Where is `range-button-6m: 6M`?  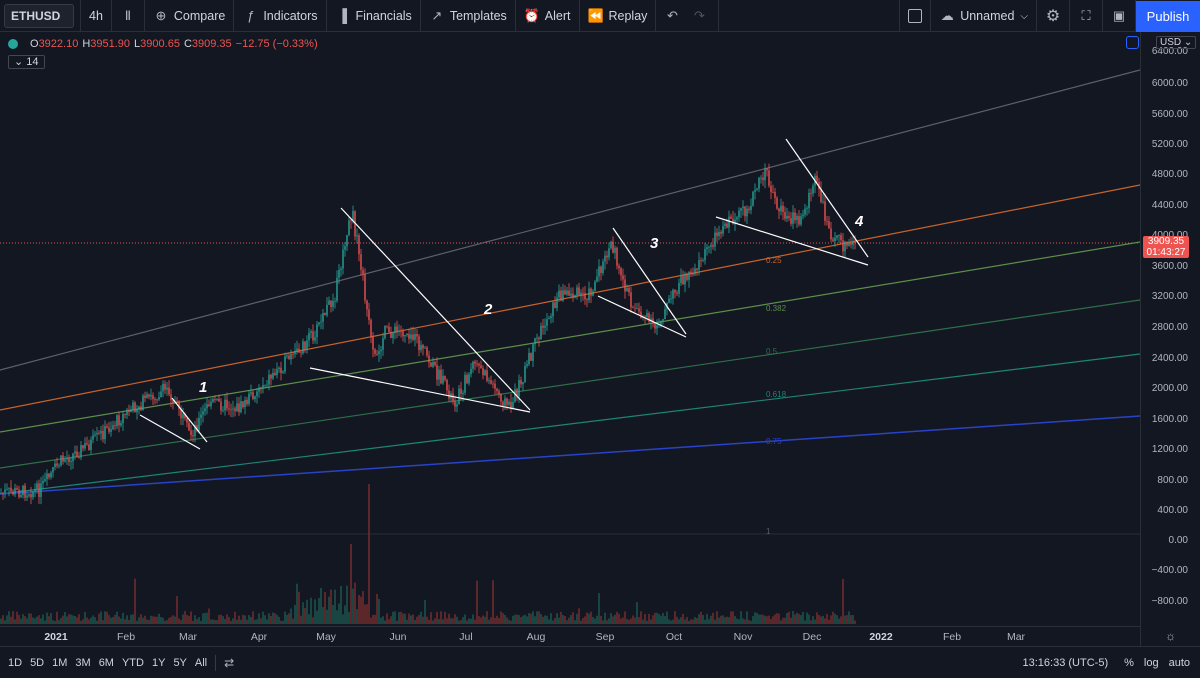 range-button-6m: 6M is located at coordinates (106, 662).